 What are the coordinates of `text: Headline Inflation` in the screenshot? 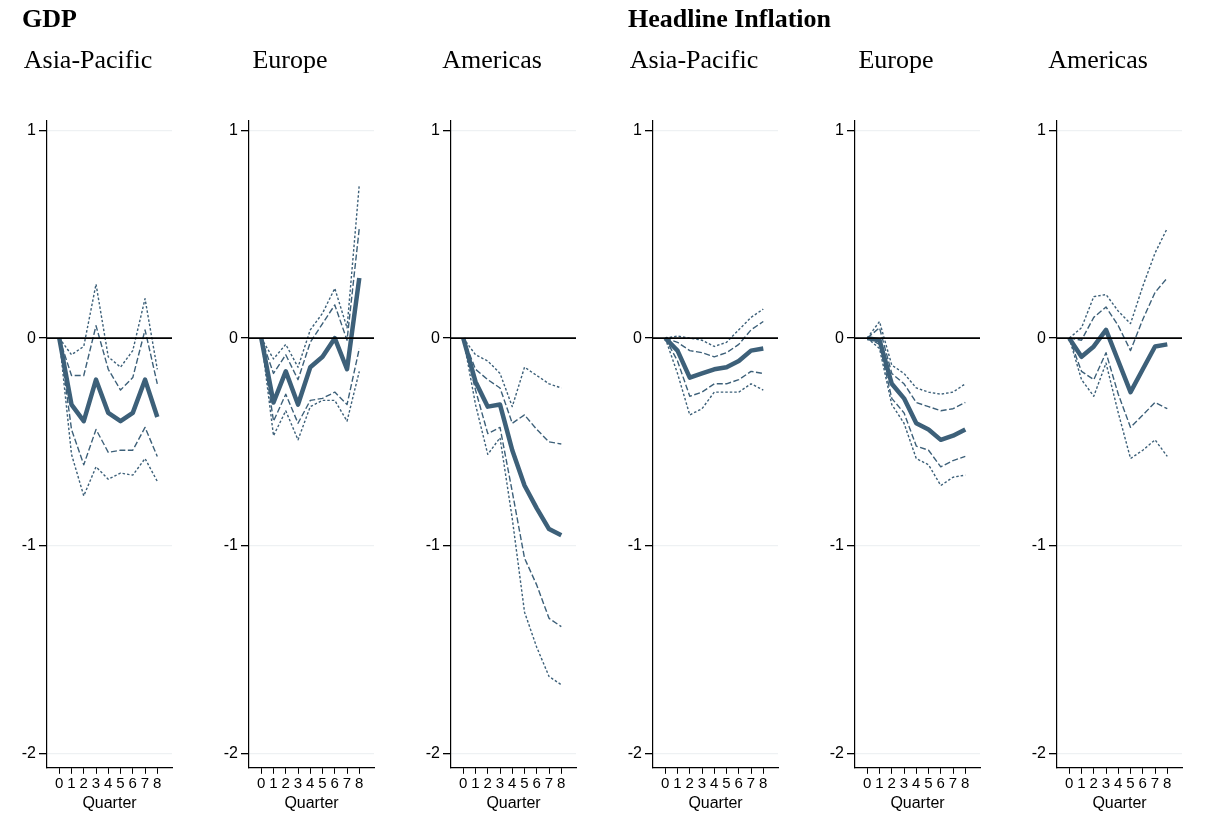 It's located at (729, 19).